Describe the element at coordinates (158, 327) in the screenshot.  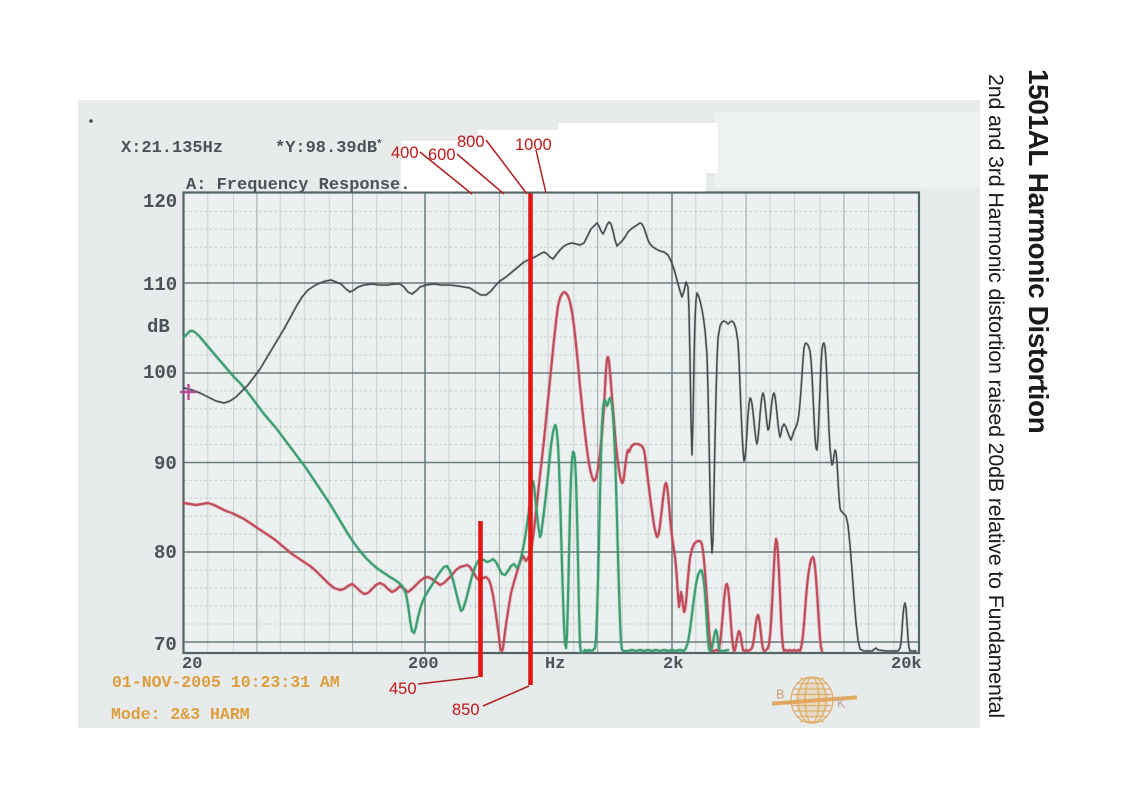
I see `svg-text: dB` at that location.